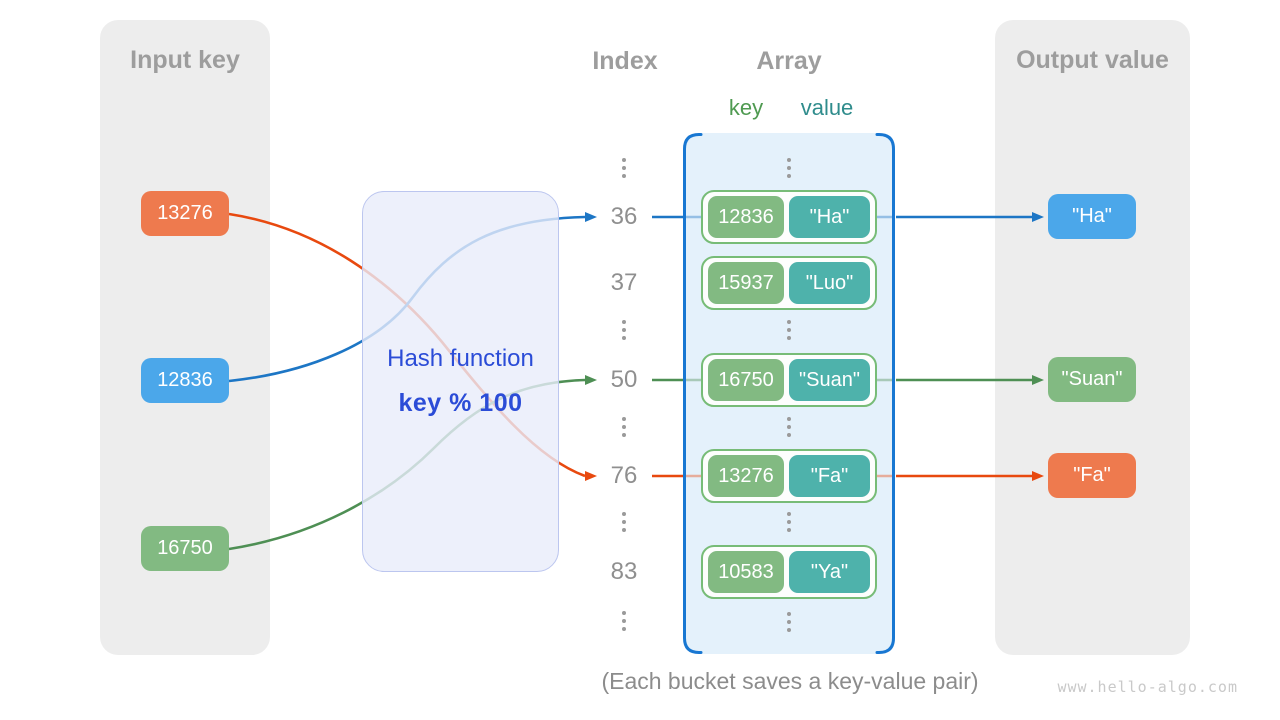 This screenshot has width=1280, height=720. I want to click on index-50: 50, so click(624, 379).